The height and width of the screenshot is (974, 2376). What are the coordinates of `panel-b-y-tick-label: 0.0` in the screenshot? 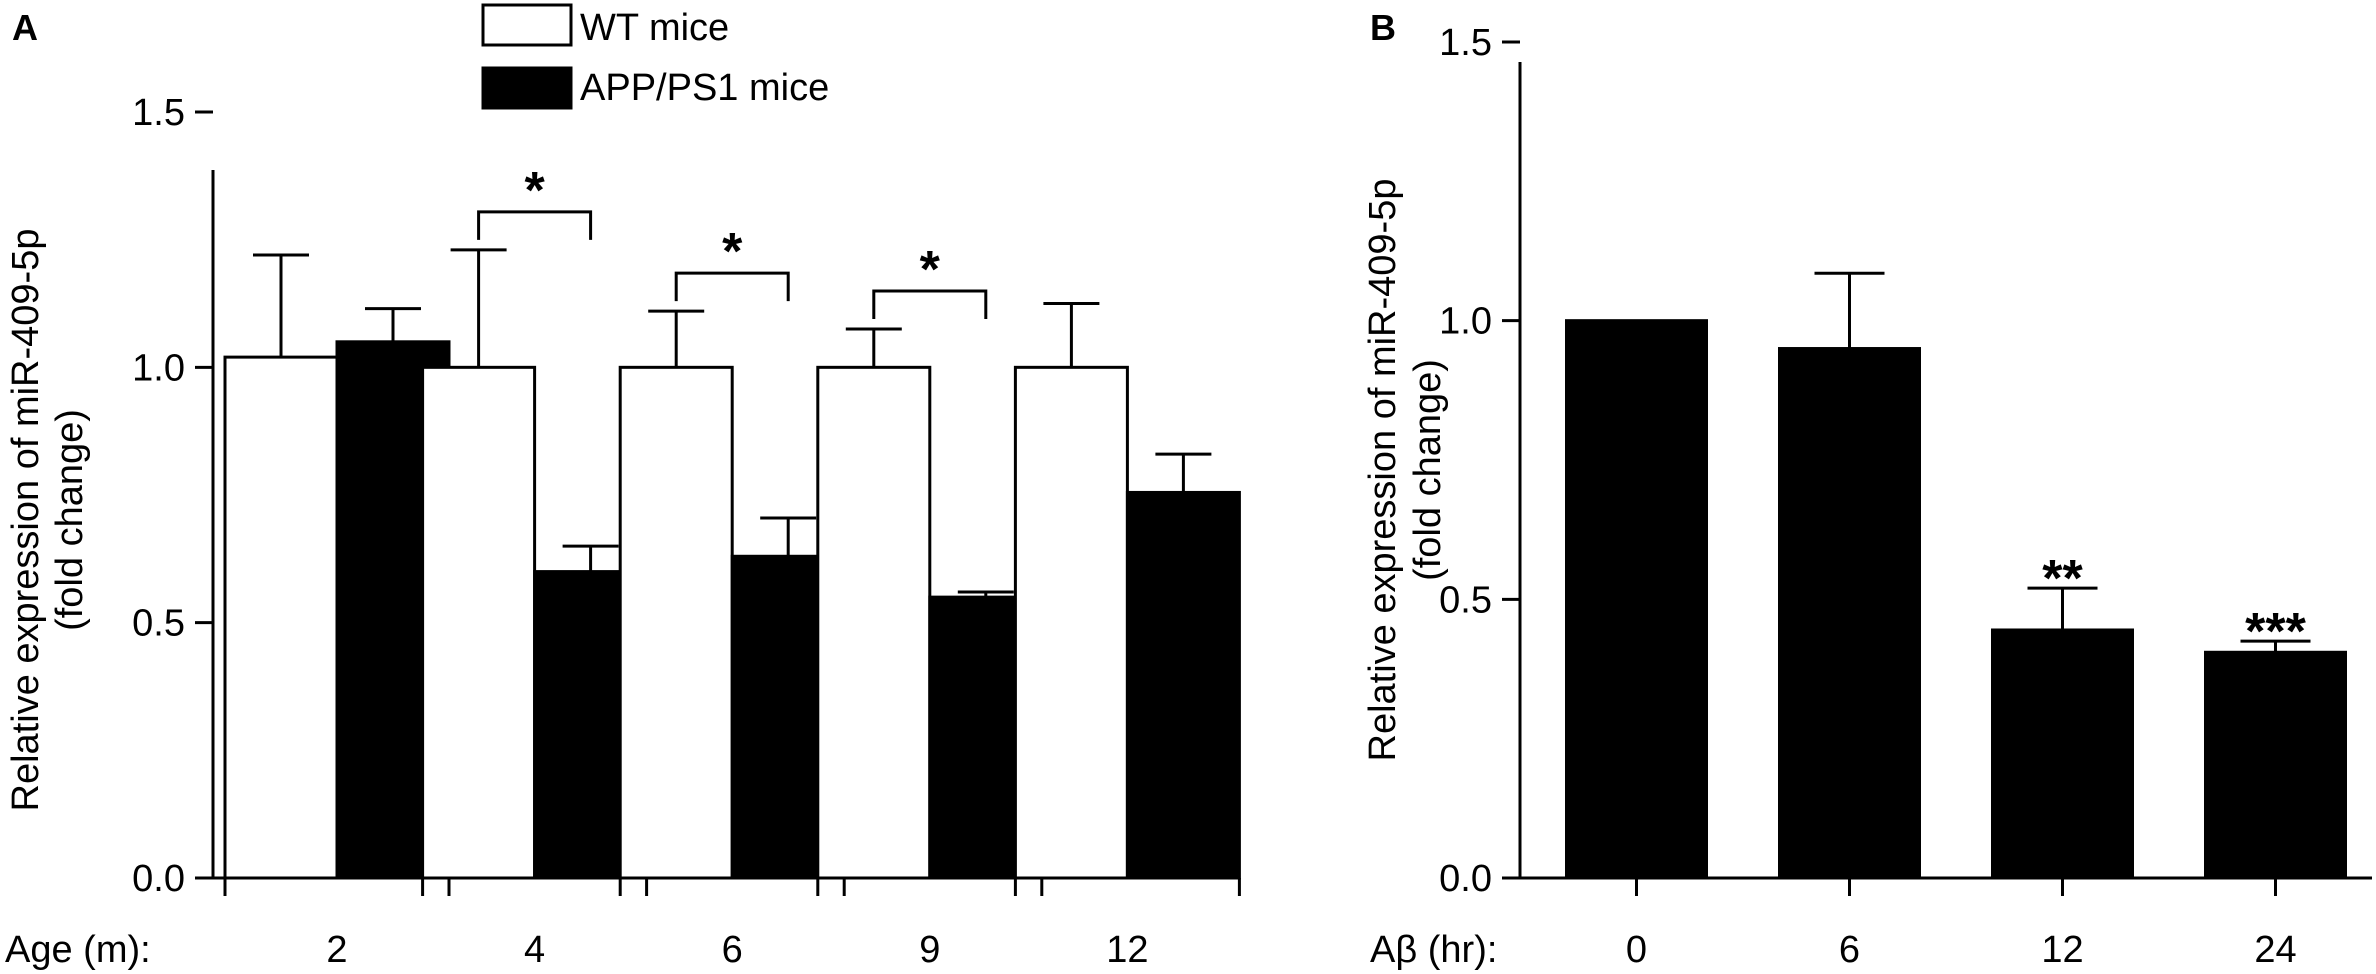 It's located at (1465, 879).